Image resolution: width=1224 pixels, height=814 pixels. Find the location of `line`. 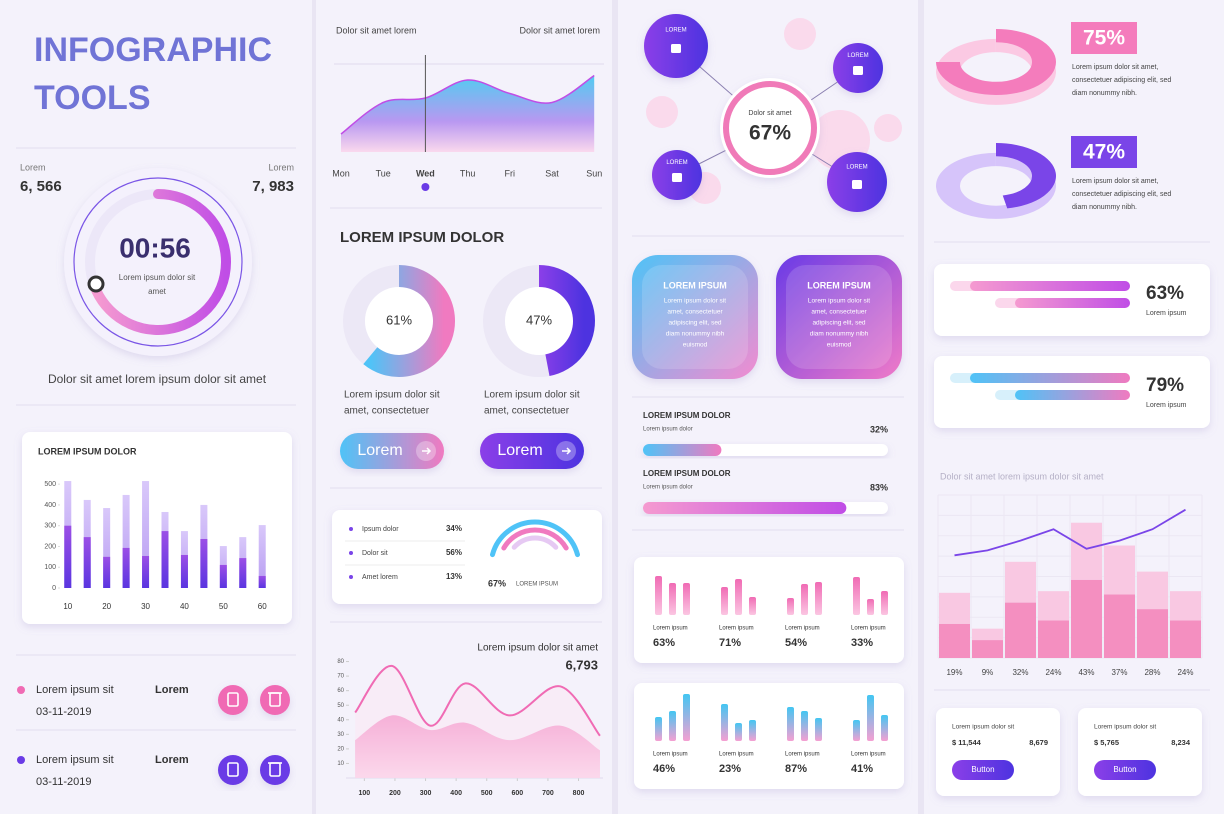

line is located at coordinates (477, 700).